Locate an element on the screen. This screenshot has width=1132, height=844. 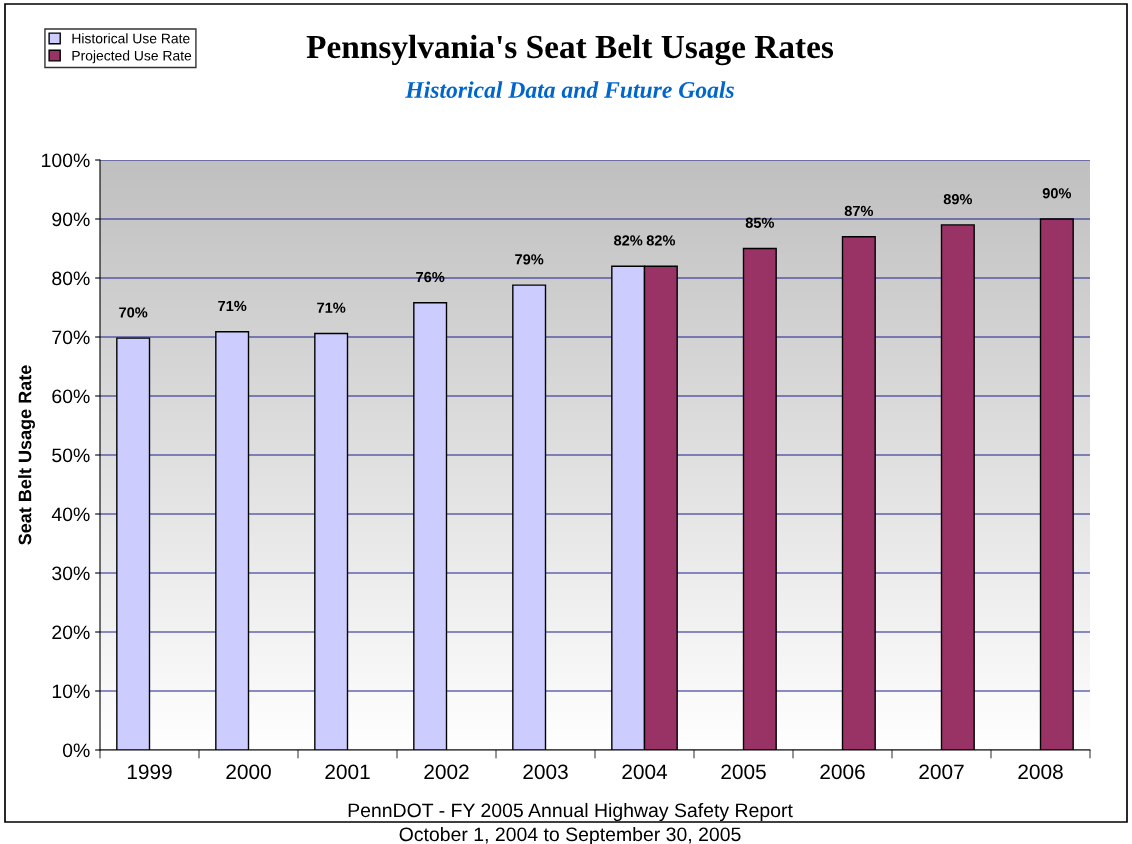
x-tick-label: 2007 is located at coordinates (941, 772).